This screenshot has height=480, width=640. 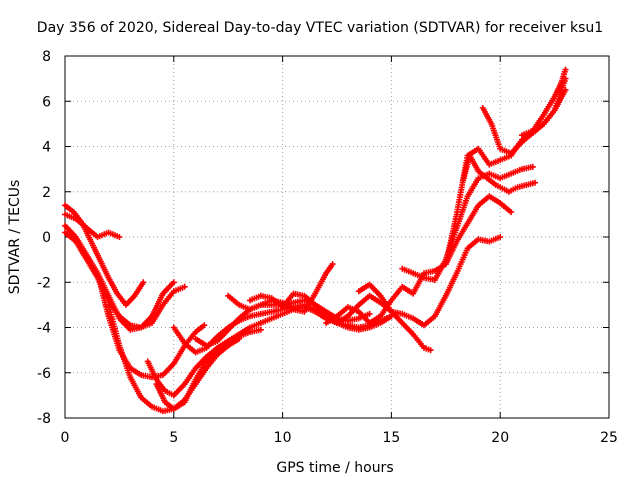 What do you see at coordinates (46, 57) in the screenshot?
I see `y-tick-label: 8` at bounding box center [46, 57].